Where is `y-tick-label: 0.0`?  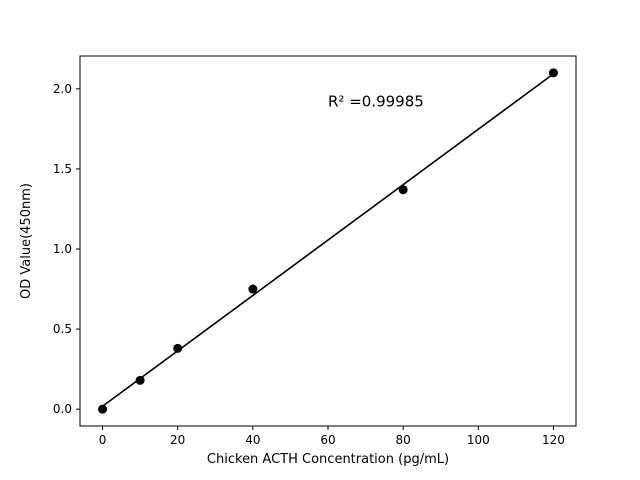 y-tick-label: 0.0 is located at coordinates (62, 409).